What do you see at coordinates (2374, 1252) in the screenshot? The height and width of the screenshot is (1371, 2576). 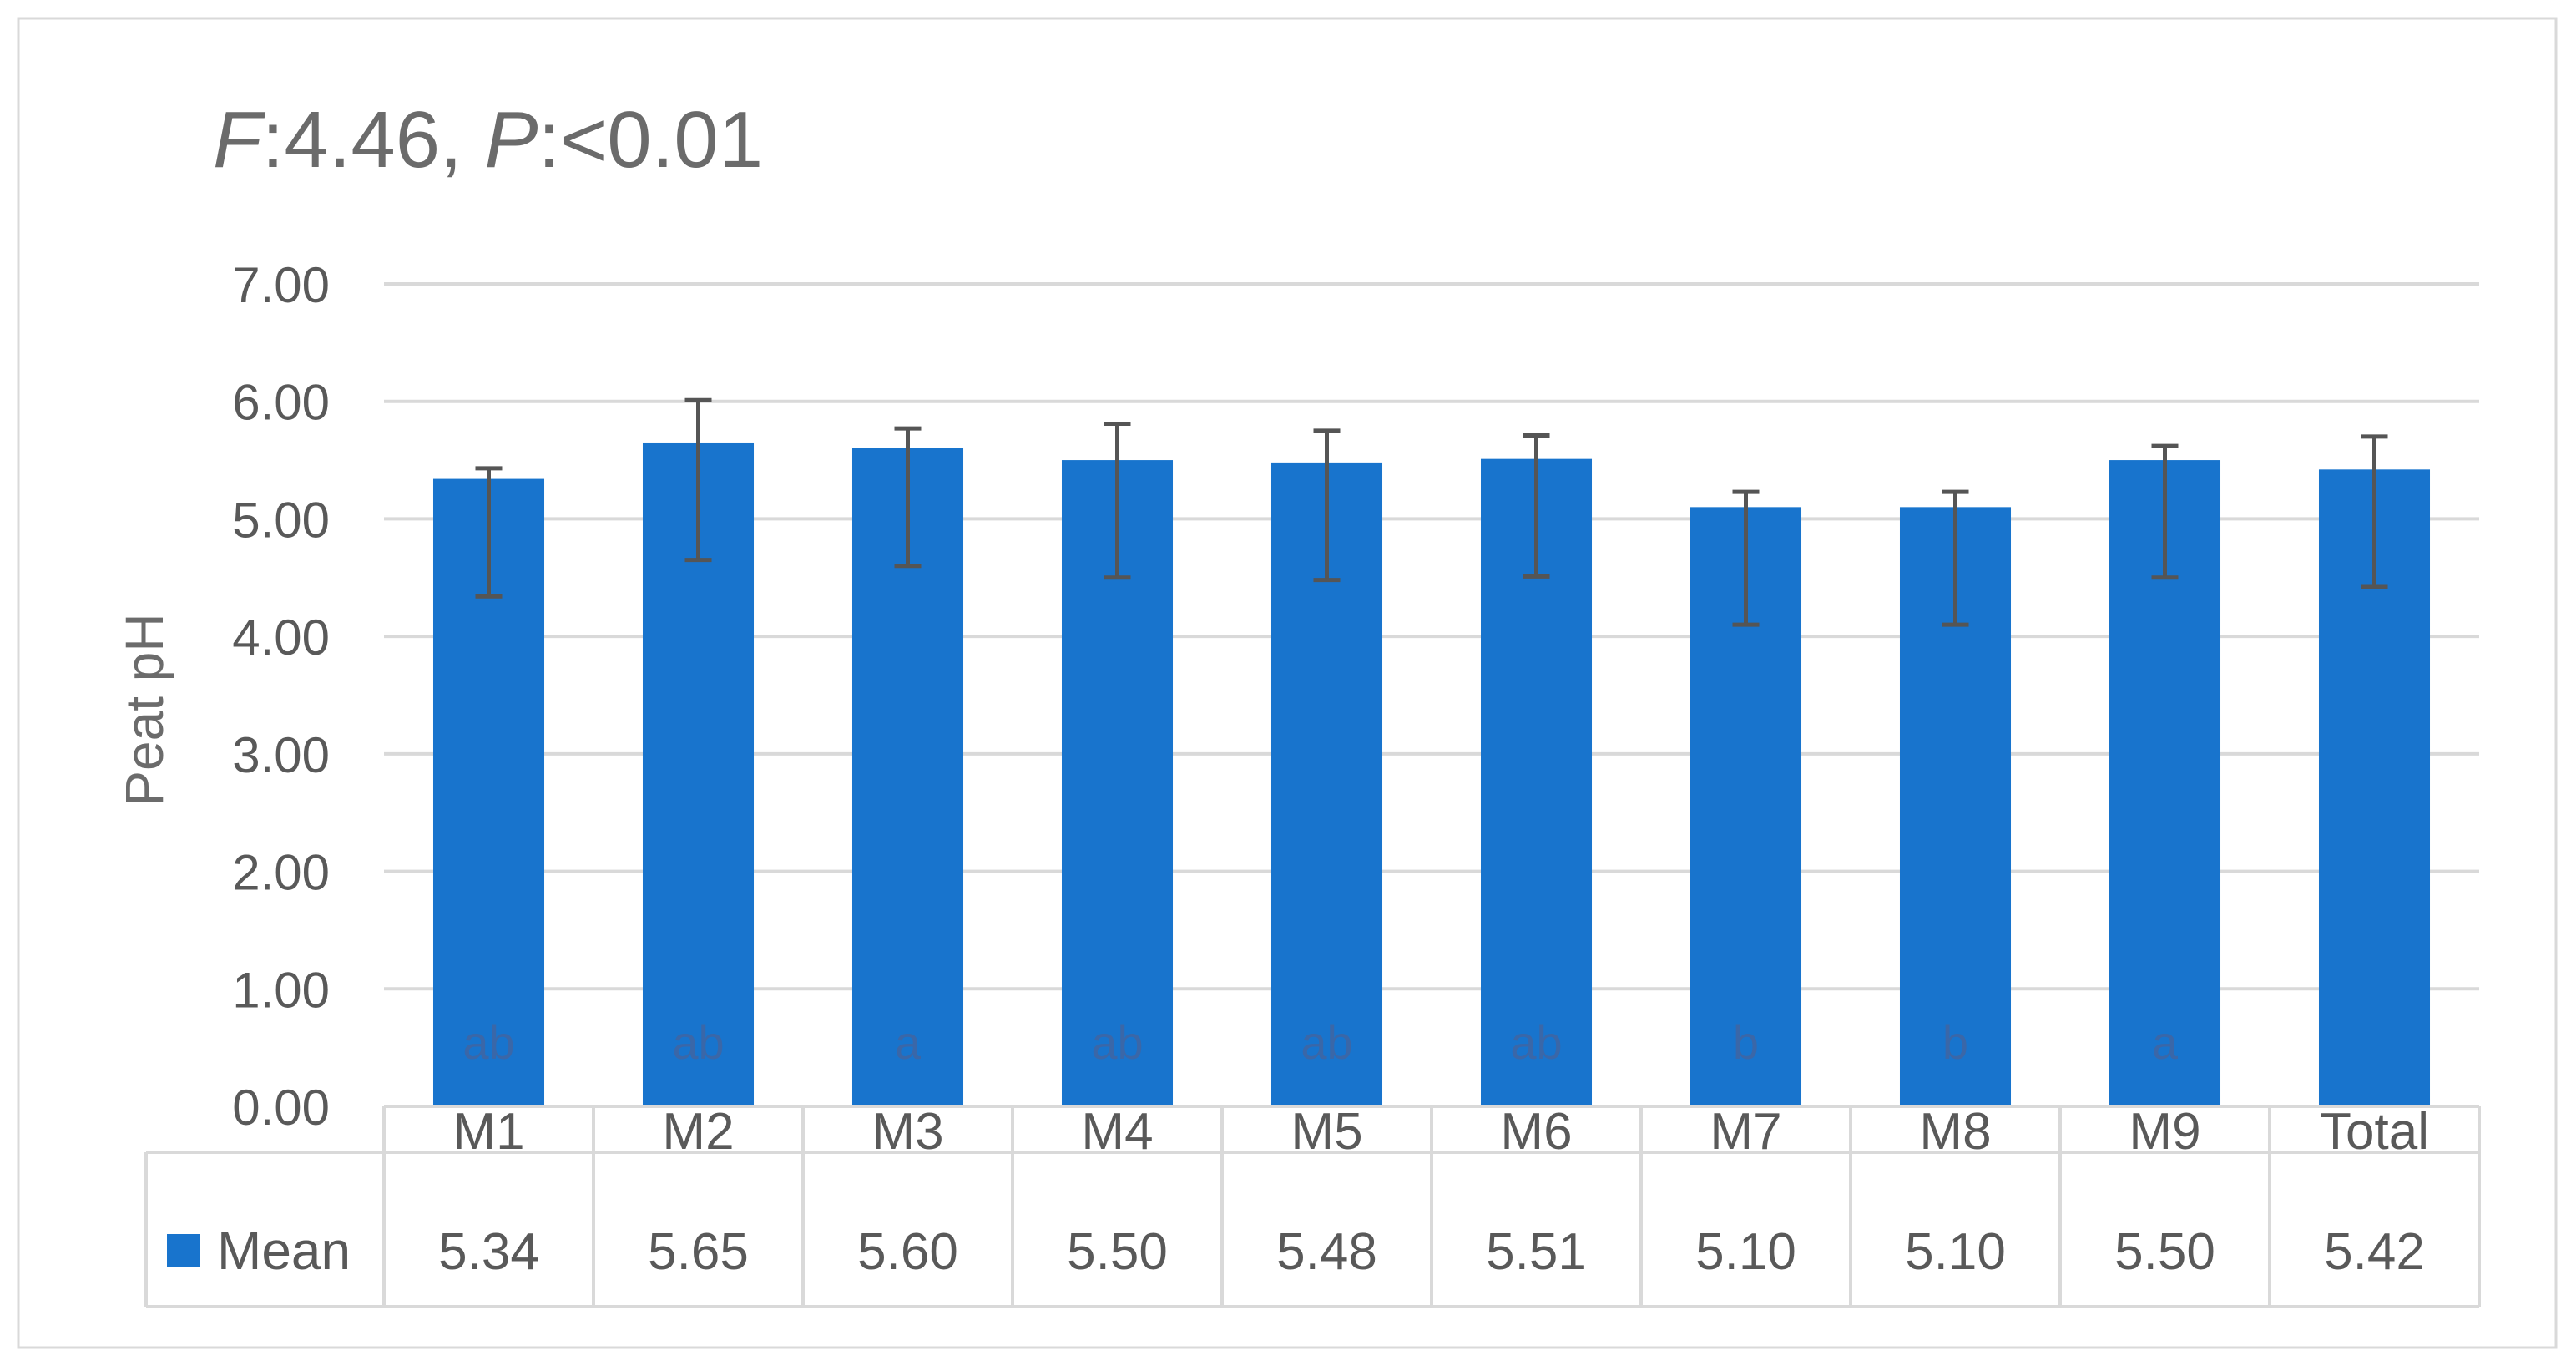 I see `data-value-label: 5.42` at bounding box center [2374, 1252].